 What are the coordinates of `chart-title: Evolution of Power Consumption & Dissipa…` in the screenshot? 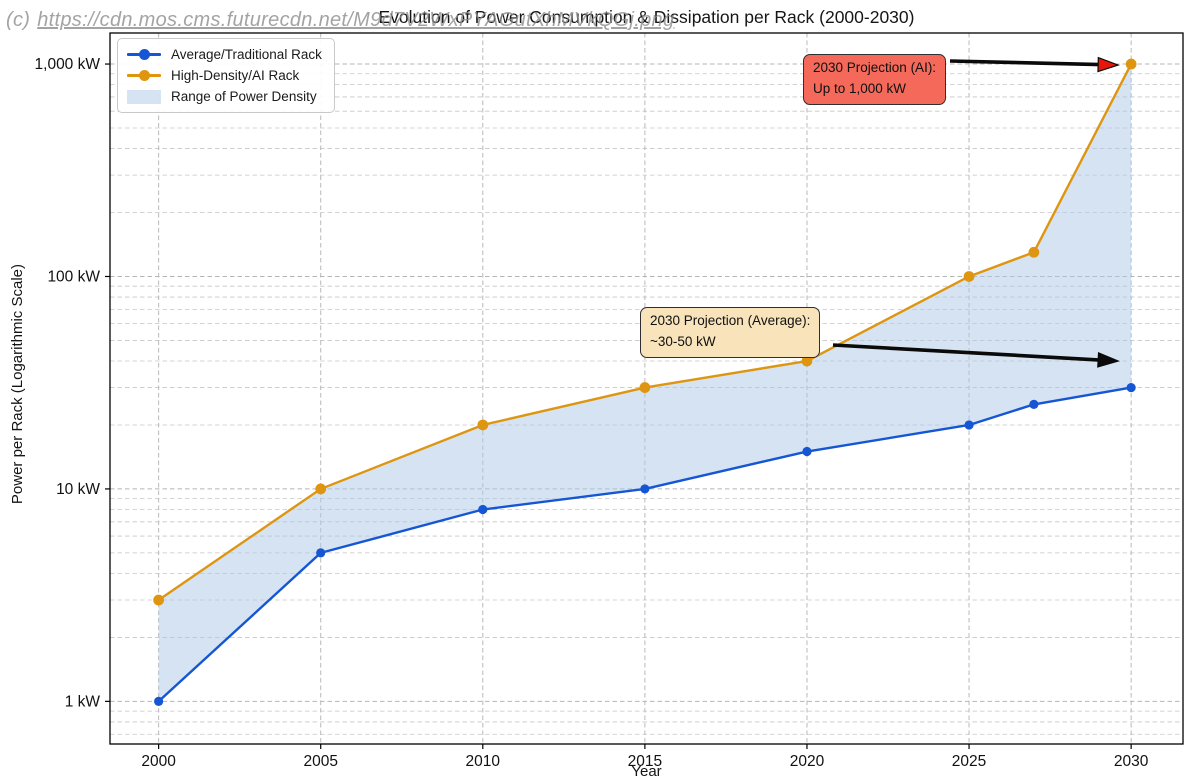 It's located at (646, 17).